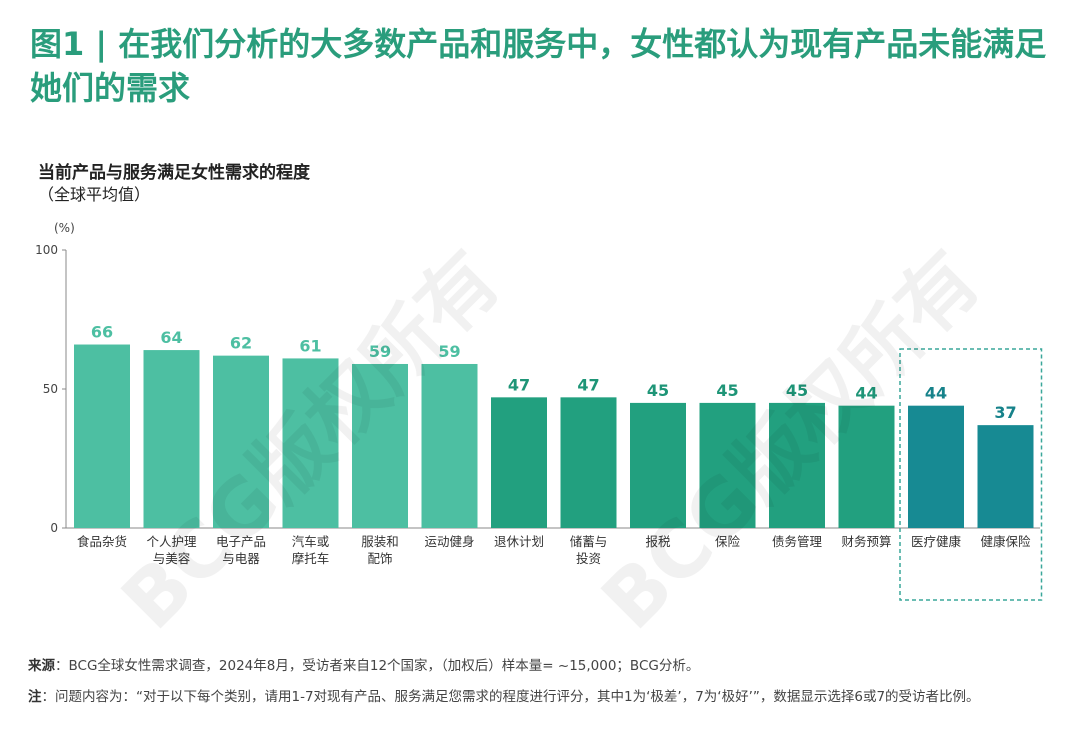 The image size is (1080, 752). Describe the element at coordinates (588, 558) in the screenshot. I see `category-label: 投资` at that location.